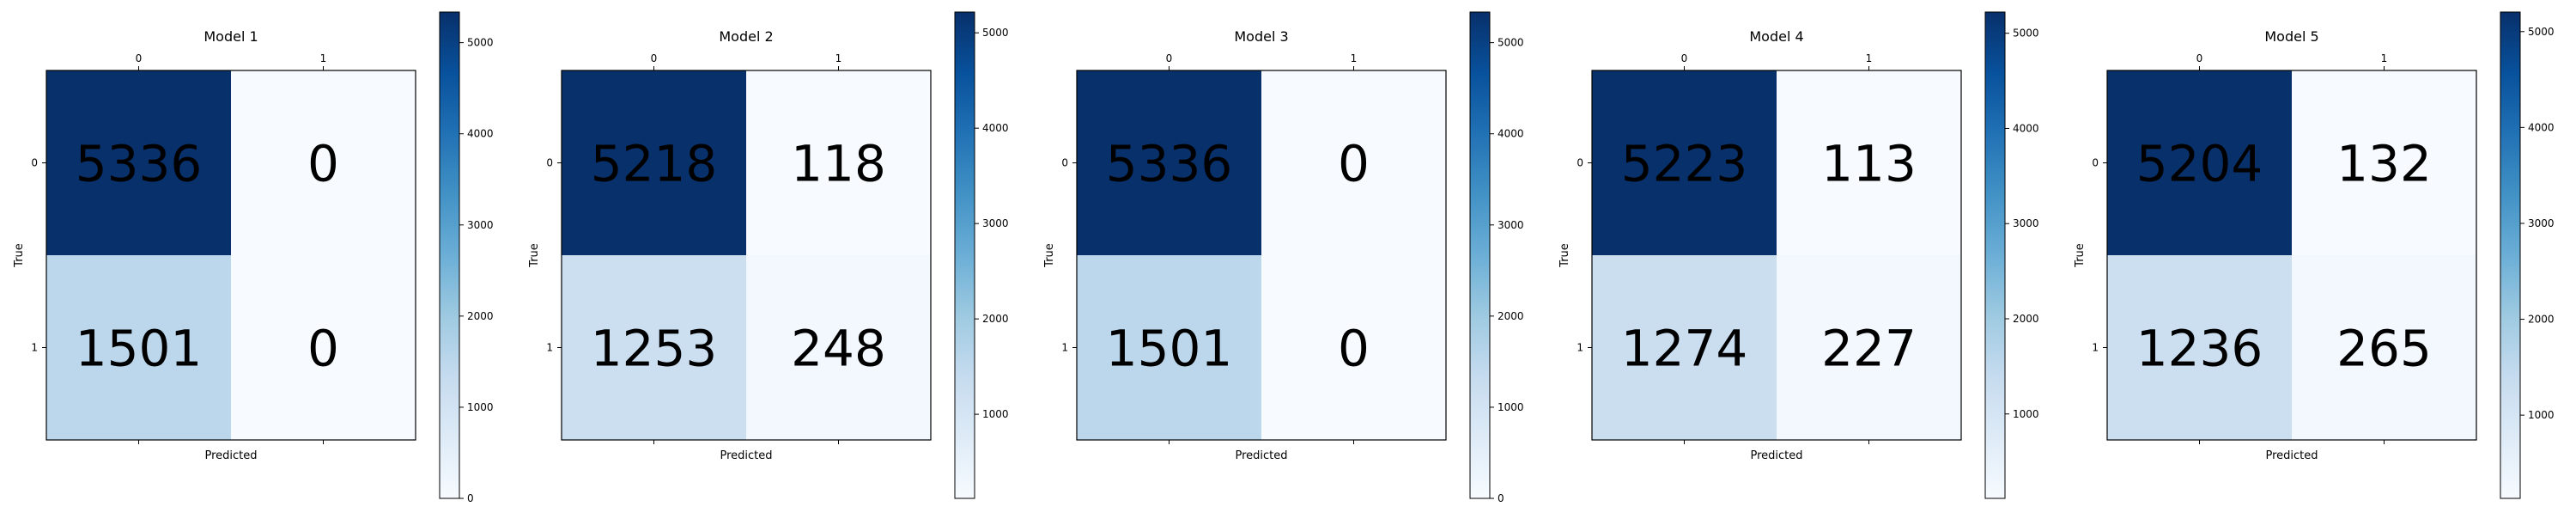  What do you see at coordinates (1261, 36) in the screenshot?
I see `chart-title: Model 3` at bounding box center [1261, 36].